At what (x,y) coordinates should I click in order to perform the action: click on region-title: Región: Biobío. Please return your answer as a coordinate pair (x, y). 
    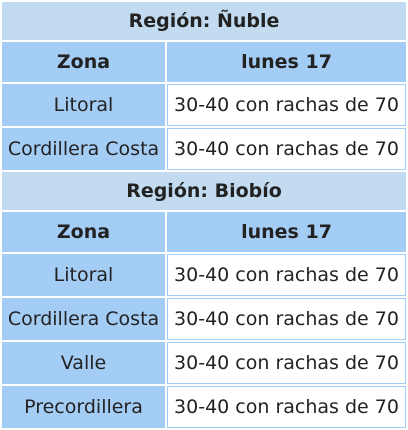
    Looking at the image, I should click on (204, 191).